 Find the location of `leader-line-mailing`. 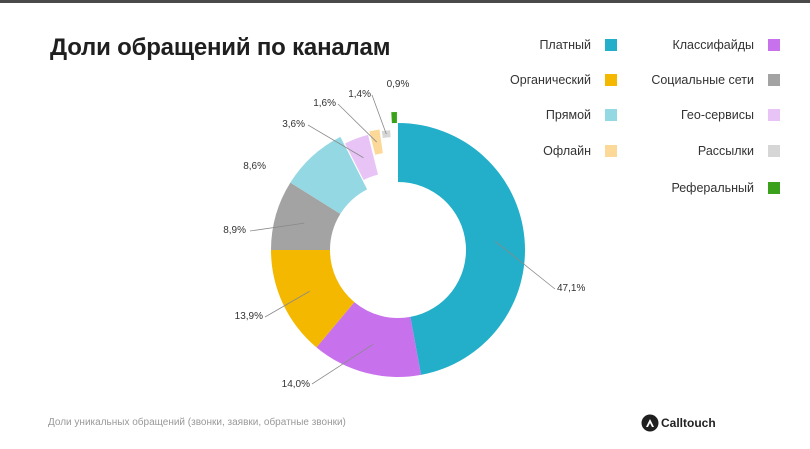

leader-line-mailing is located at coordinates (379, 114).